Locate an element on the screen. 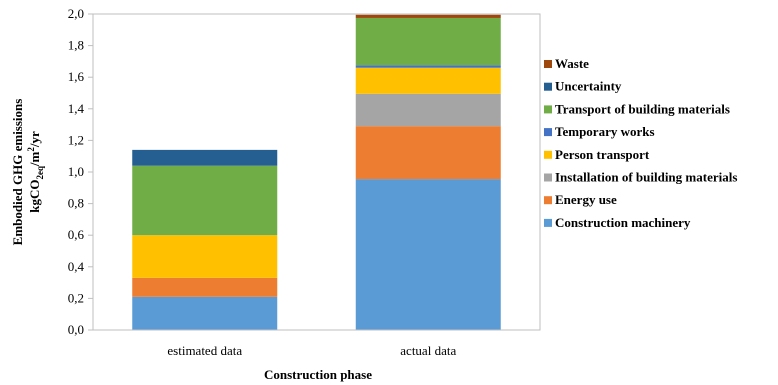 This screenshot has height=385, width=778. y-tick-label: 1,8 is located at coordinates (76, 45).